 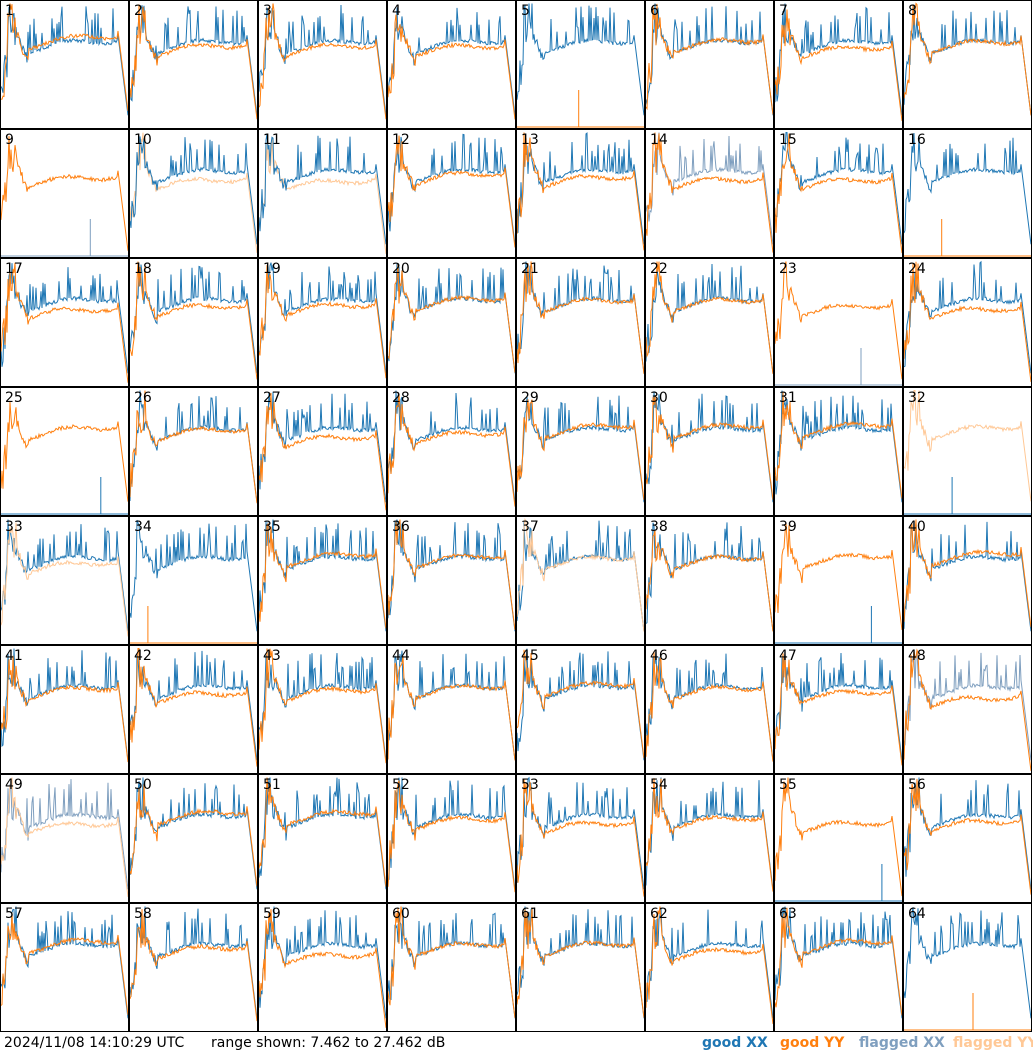 What do you see at coordinates (401, 140) in the screenshot?
I see `panel-number-label: 12` at bounding box center [401, 140].